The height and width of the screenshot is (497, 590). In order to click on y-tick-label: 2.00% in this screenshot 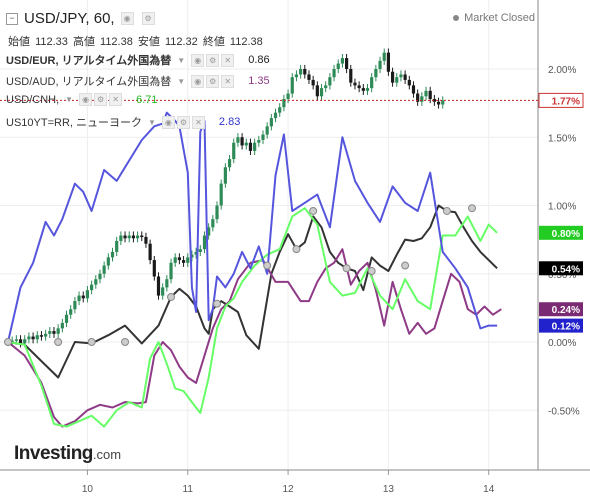, I will do `click(562, 70)`.